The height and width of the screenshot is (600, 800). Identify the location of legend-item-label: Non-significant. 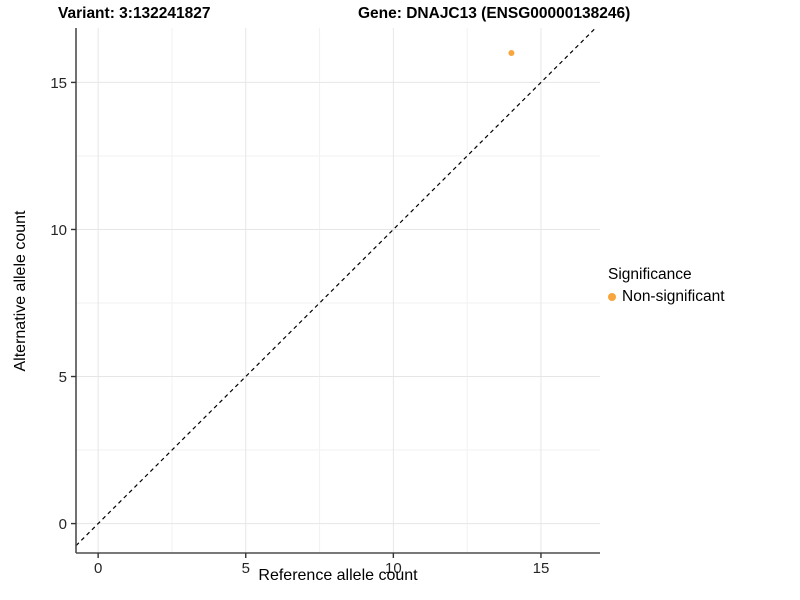
(673, 296).